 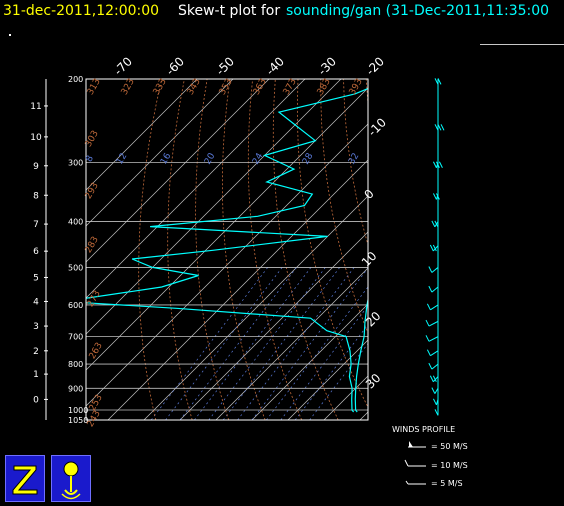 What do you see at coordinates (78, 410) in the screenshot?
I see `pressure-tick-label: 1000` at bounding box center [78, 410].